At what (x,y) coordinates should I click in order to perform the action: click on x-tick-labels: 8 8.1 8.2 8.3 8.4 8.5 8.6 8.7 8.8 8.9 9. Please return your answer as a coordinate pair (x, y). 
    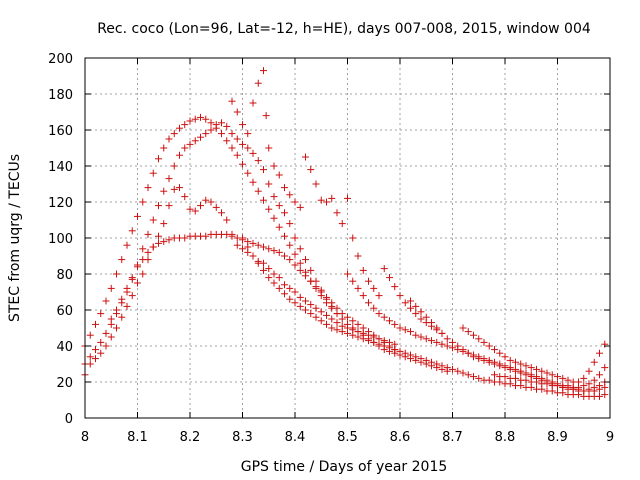
    Looking at the image, I should click on (347, 437).